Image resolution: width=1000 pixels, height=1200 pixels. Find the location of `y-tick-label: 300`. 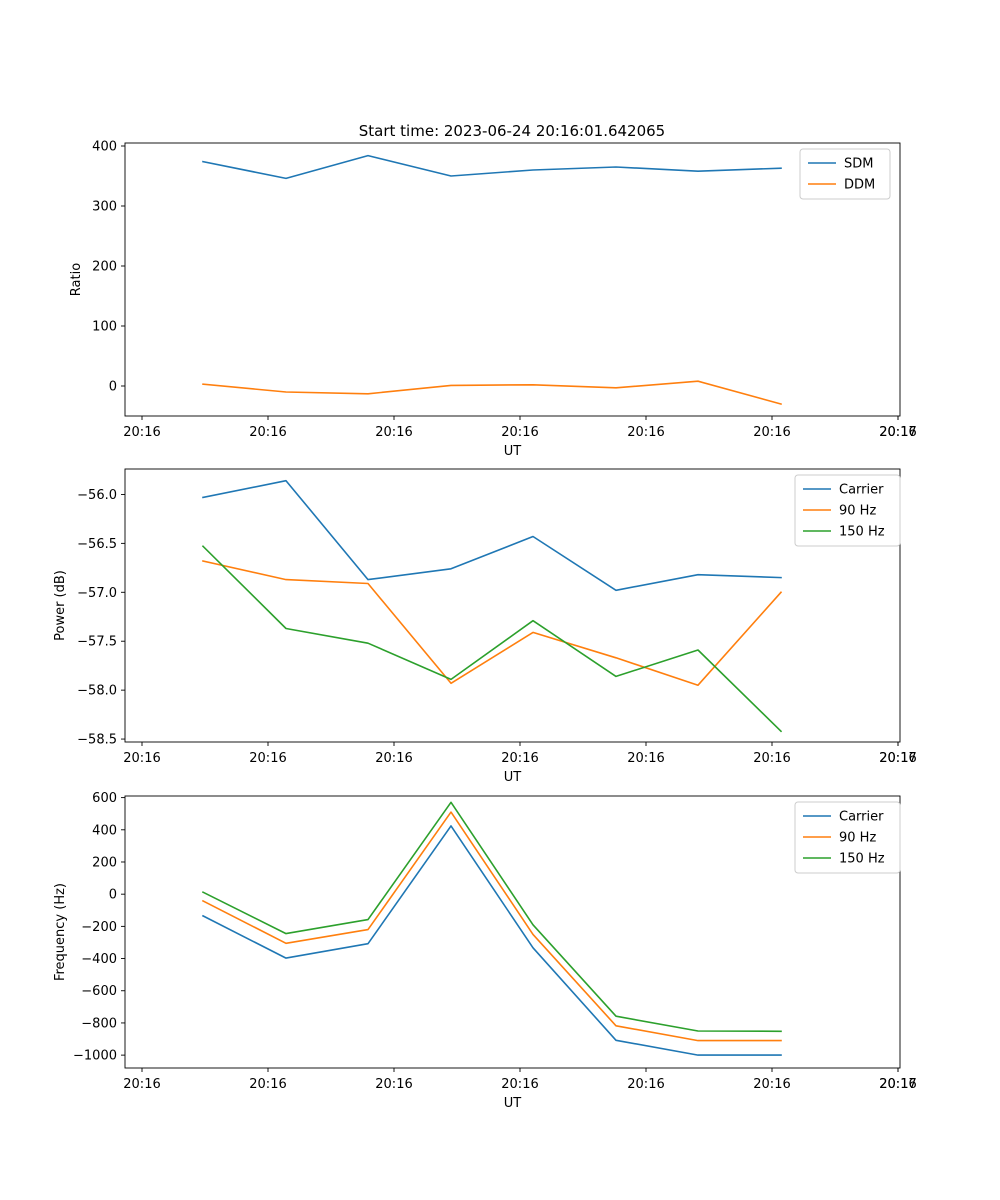

y-tick-label: 300 is located at coordinates (104, 207).